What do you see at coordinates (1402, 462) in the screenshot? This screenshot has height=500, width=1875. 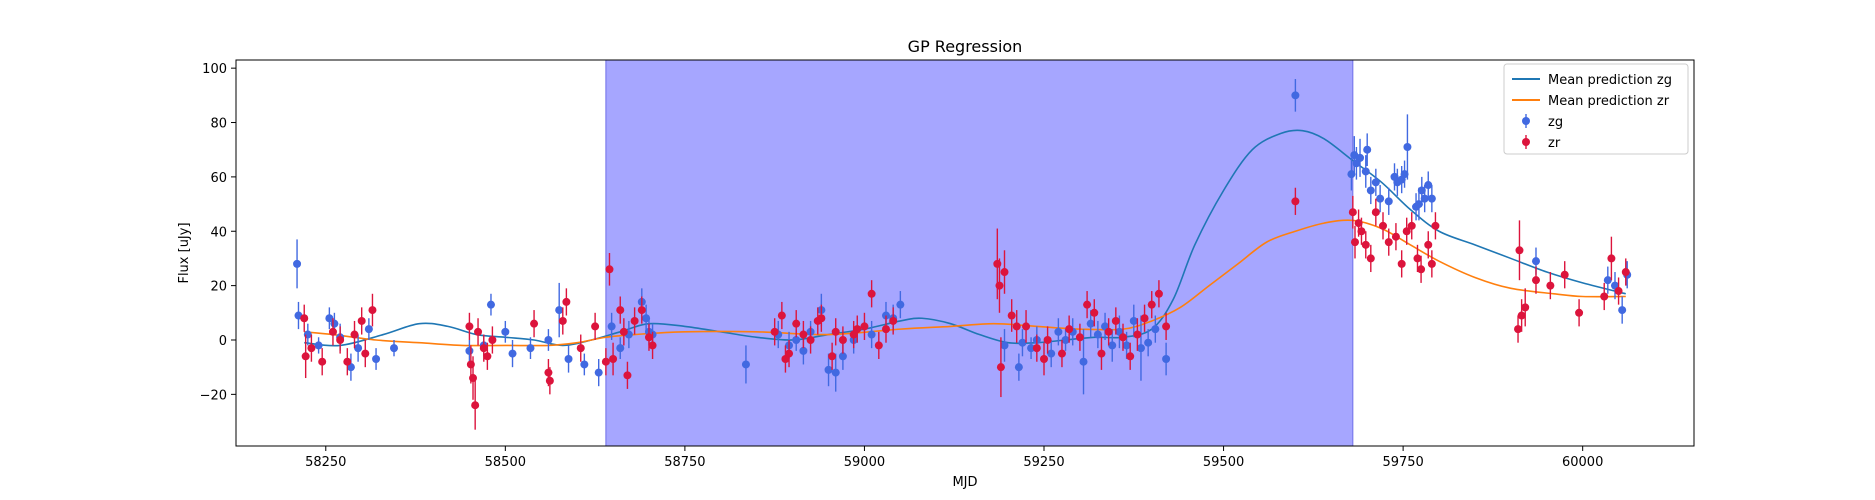 I see `x-tick-label: 59750` at bounding box center [1402, 462].